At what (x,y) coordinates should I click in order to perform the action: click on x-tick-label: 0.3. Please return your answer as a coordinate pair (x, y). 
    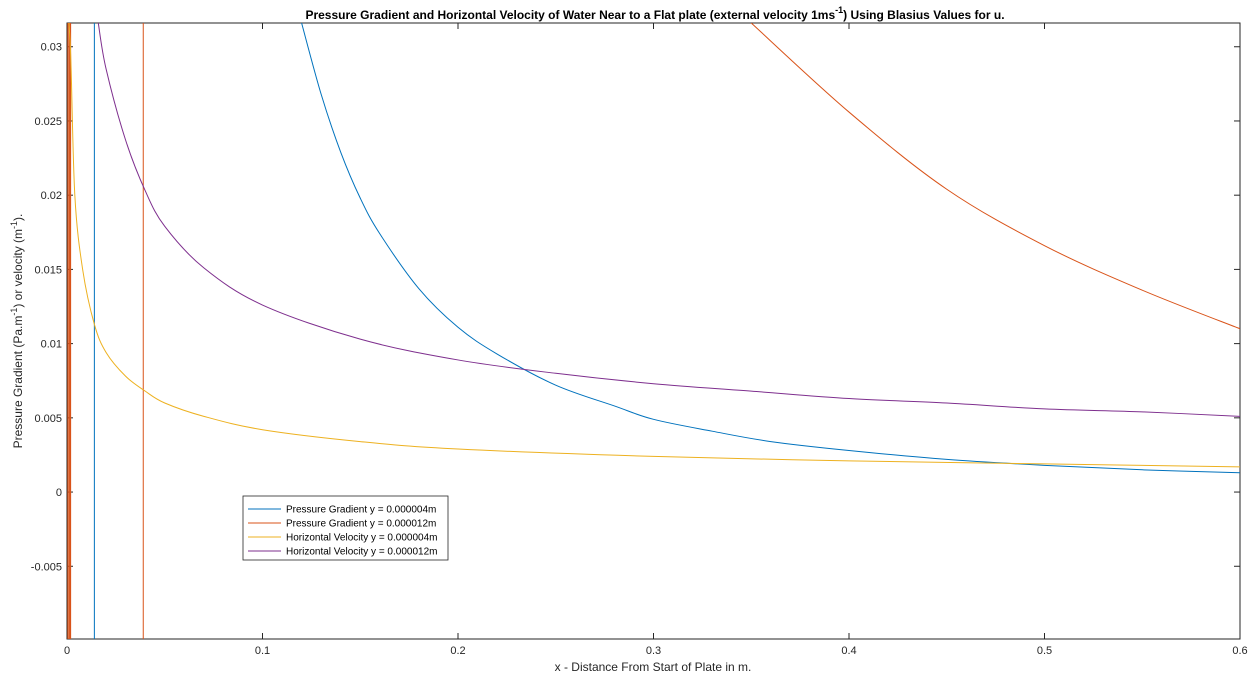
    Looking at the image, I should click on (653, 651).